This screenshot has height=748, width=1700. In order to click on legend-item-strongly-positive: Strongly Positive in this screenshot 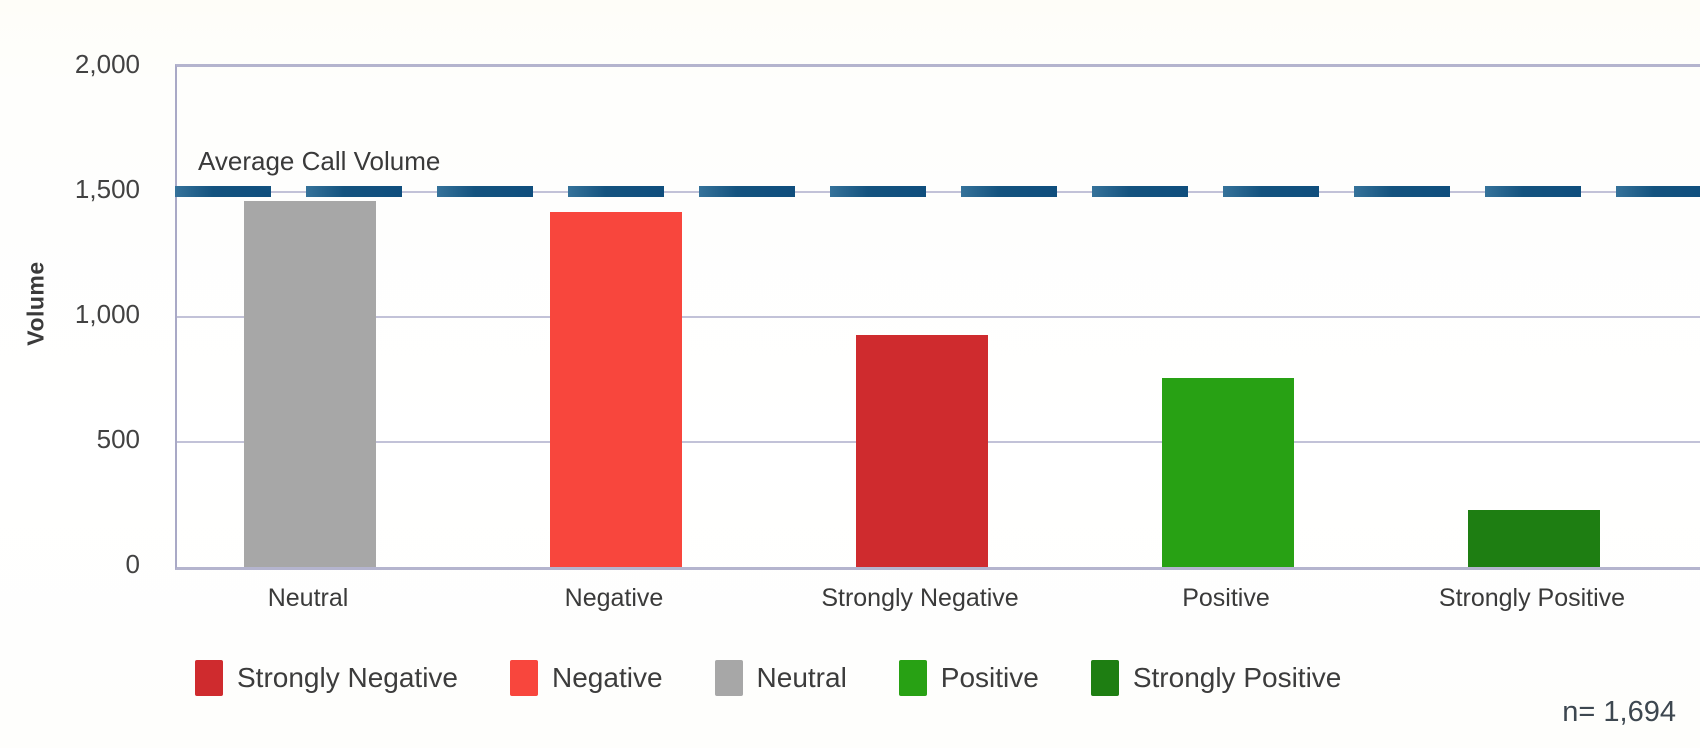, I will do `click(1216, 678)`.